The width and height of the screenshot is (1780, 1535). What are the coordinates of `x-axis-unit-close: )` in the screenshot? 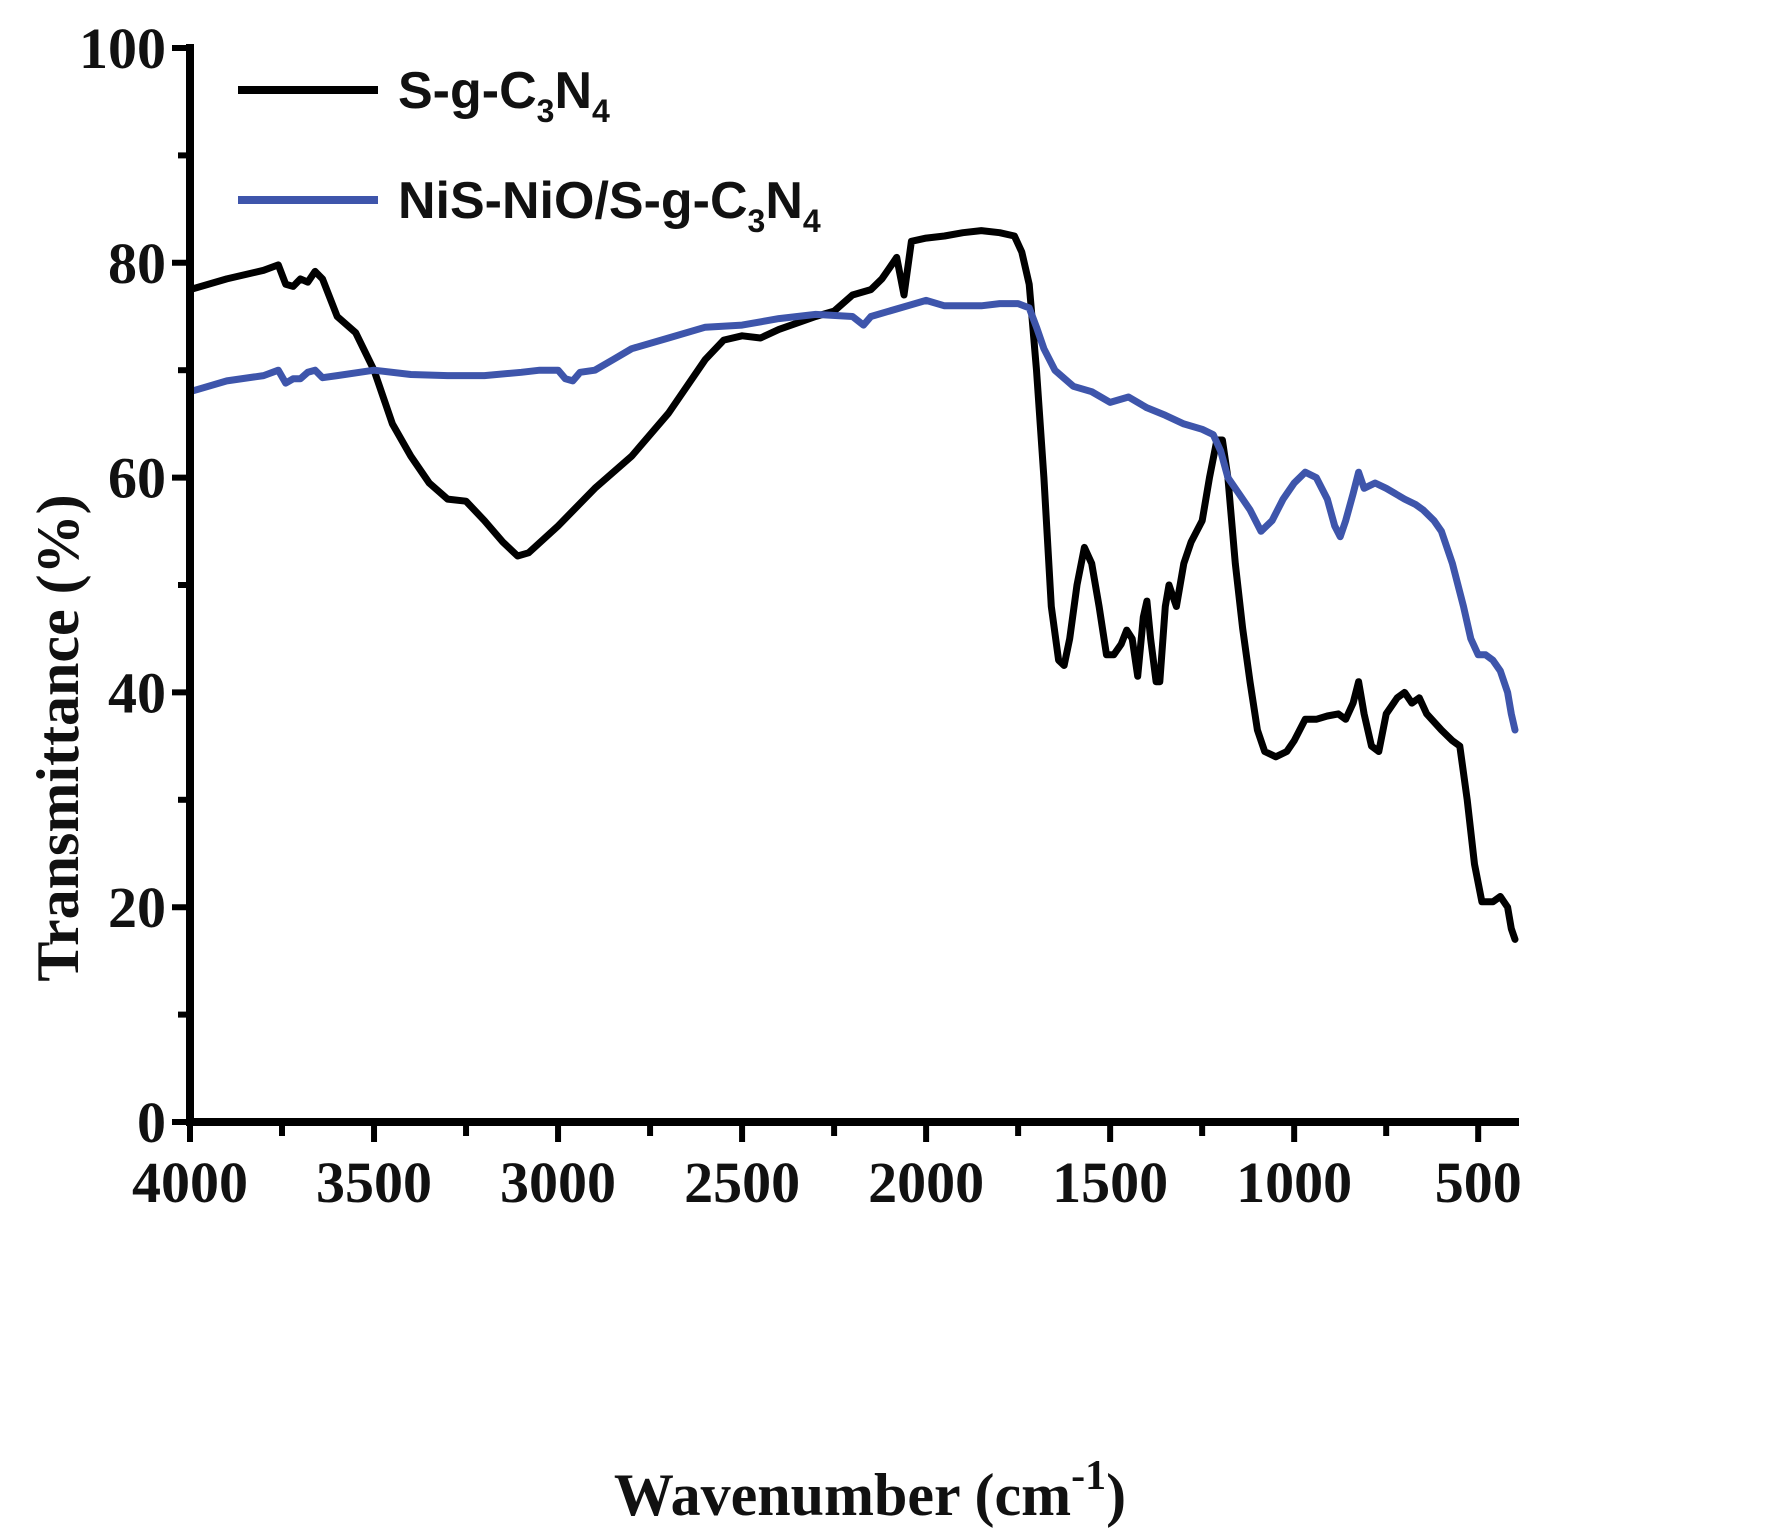 It's located at (1116, 1495).